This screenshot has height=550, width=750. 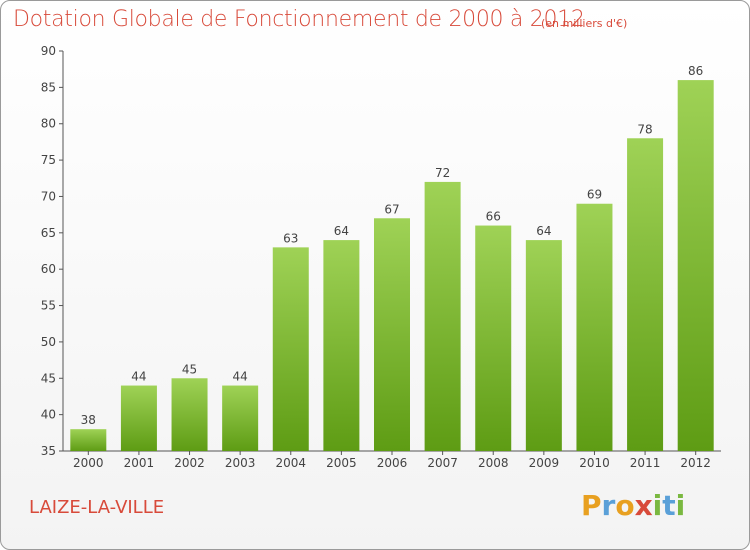 What do you see at coordinates (493, 338) in the screenshot?
I see `bar-2008` at bounding box center [493, 338].